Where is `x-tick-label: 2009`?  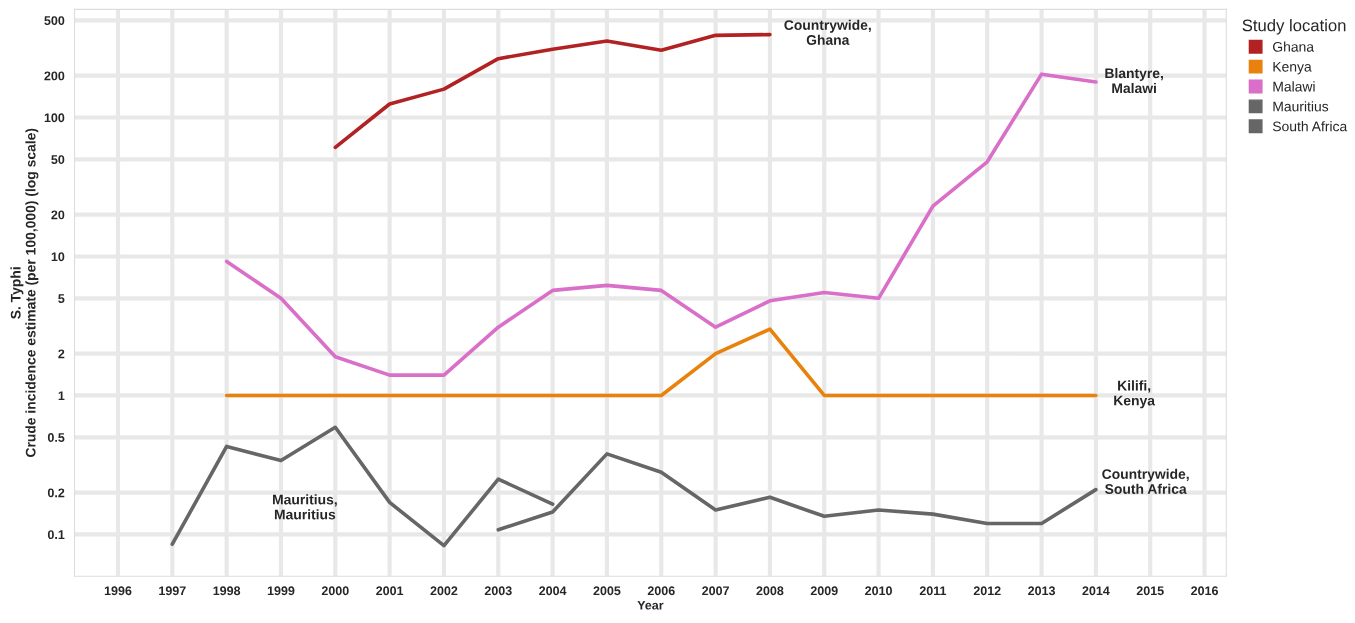 x-tick-label: 2009 is located at coordinates (824, 591).